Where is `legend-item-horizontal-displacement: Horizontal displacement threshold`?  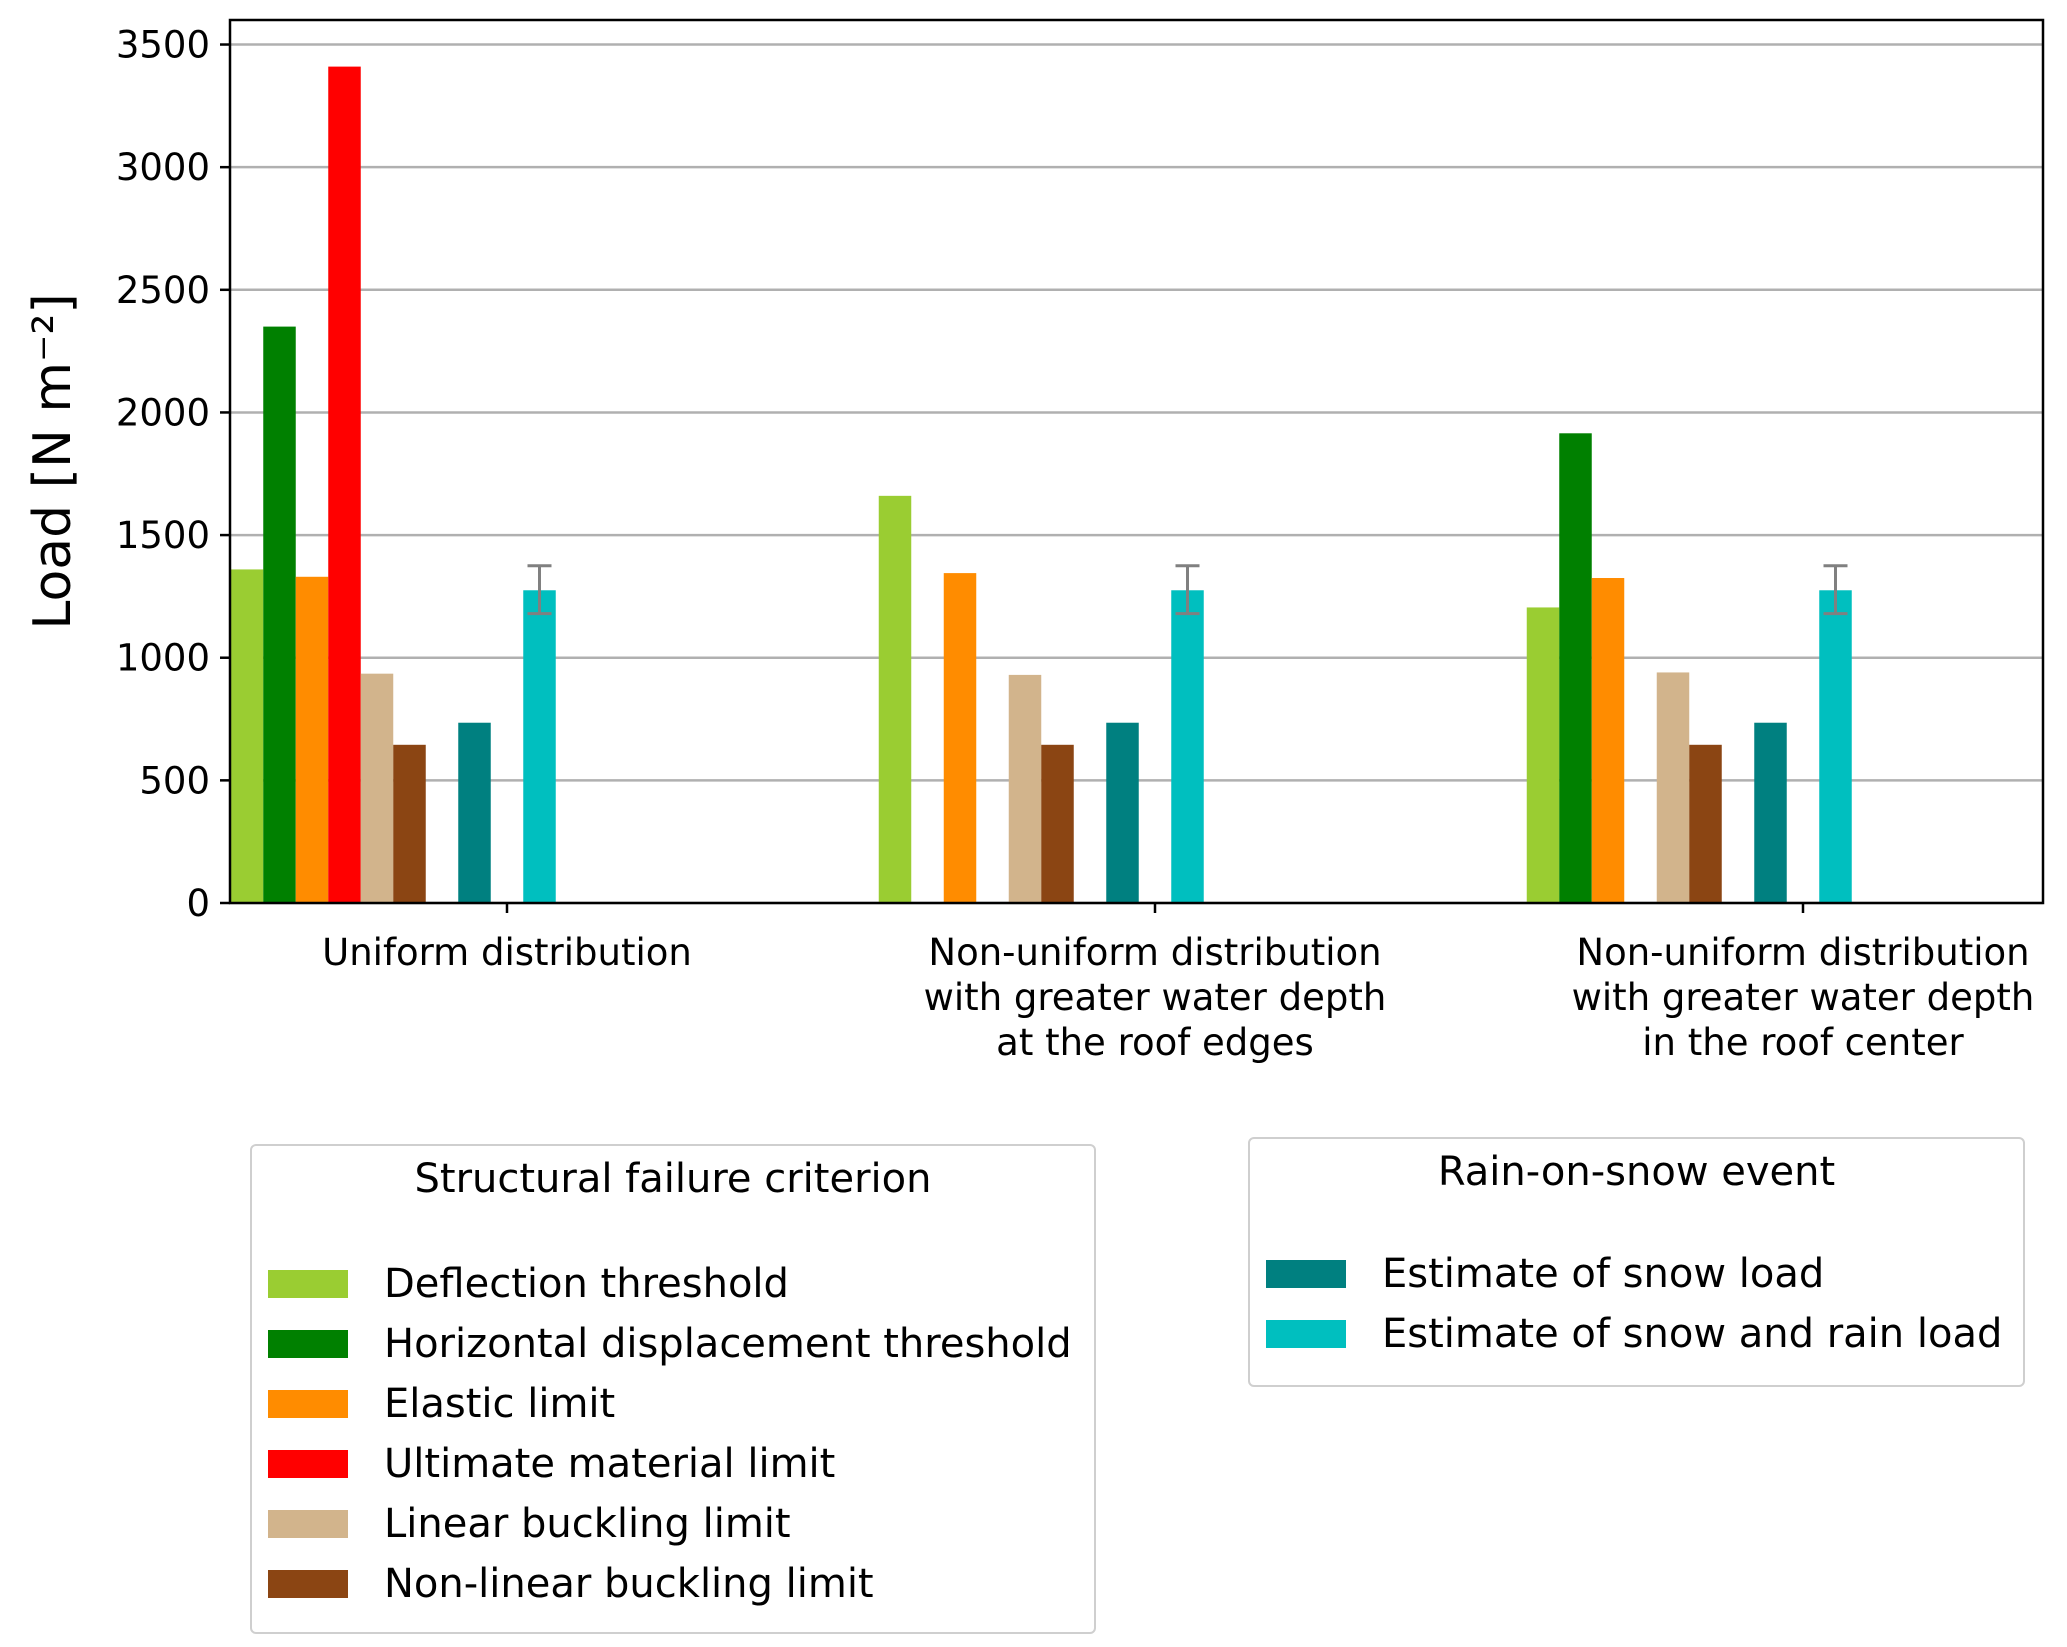 legend-item-horizontal-displacement: Horizontal displacement threshold is located at coordinates (670, 1344).